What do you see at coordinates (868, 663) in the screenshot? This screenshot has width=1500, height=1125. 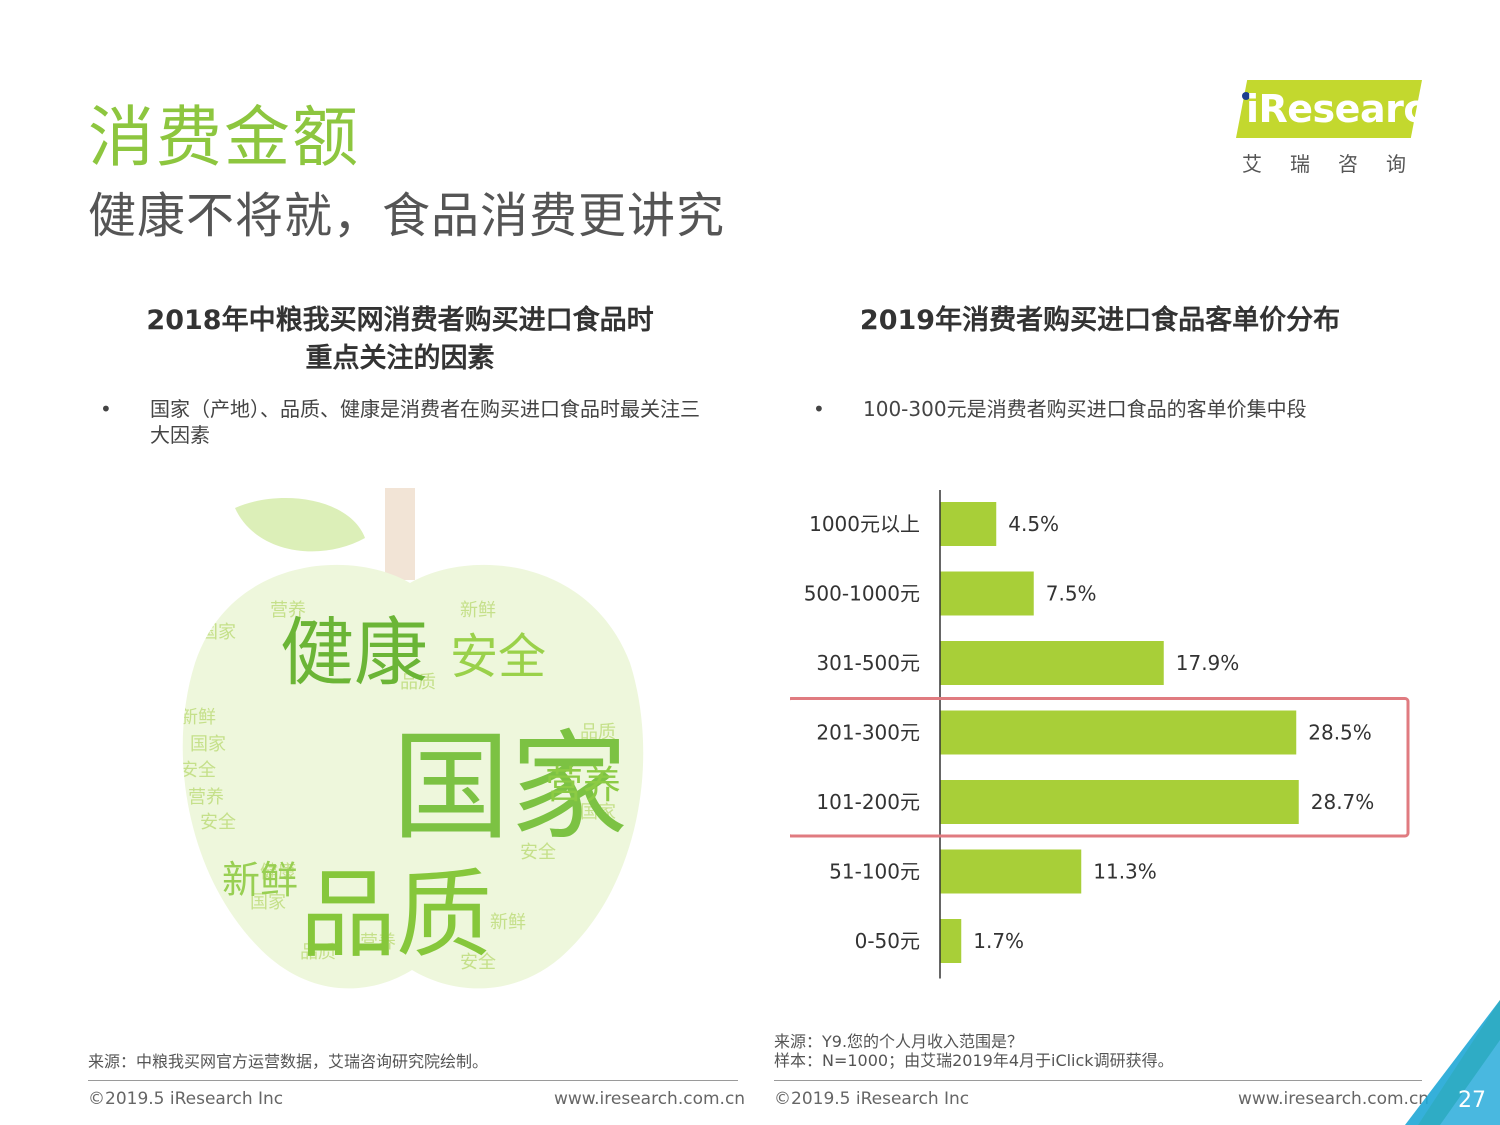 I see `category-label-2: 301-500元` at bounding box center [868, 663].